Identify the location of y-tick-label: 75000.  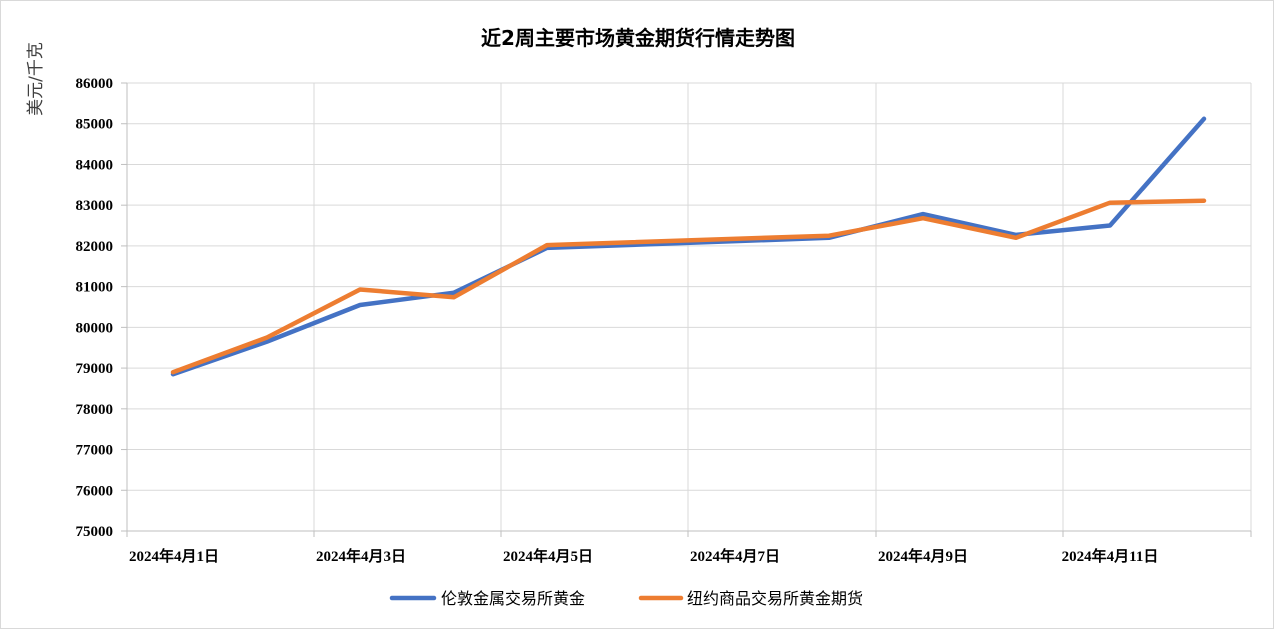
(95, 532).